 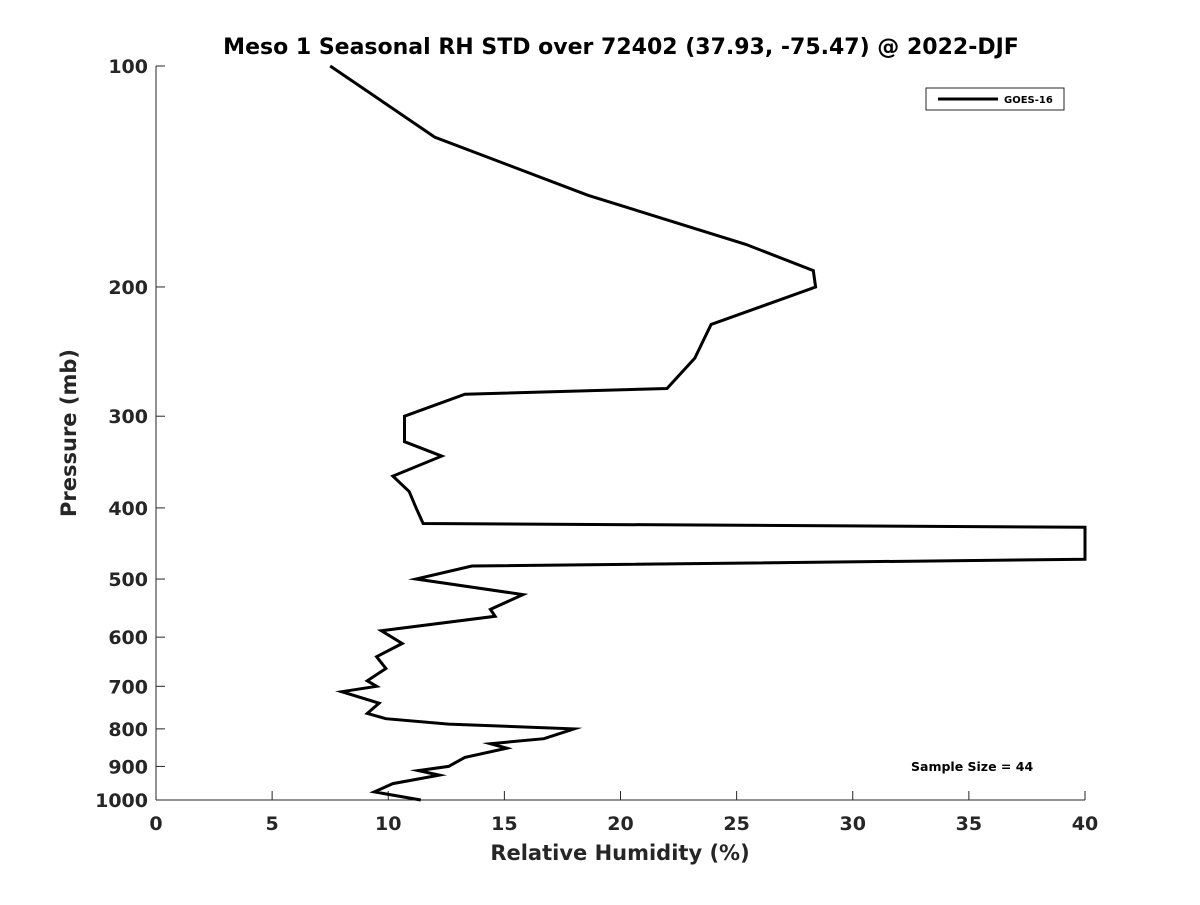 I want to click on y-tick-label: 300, so click(x=128, y=417).